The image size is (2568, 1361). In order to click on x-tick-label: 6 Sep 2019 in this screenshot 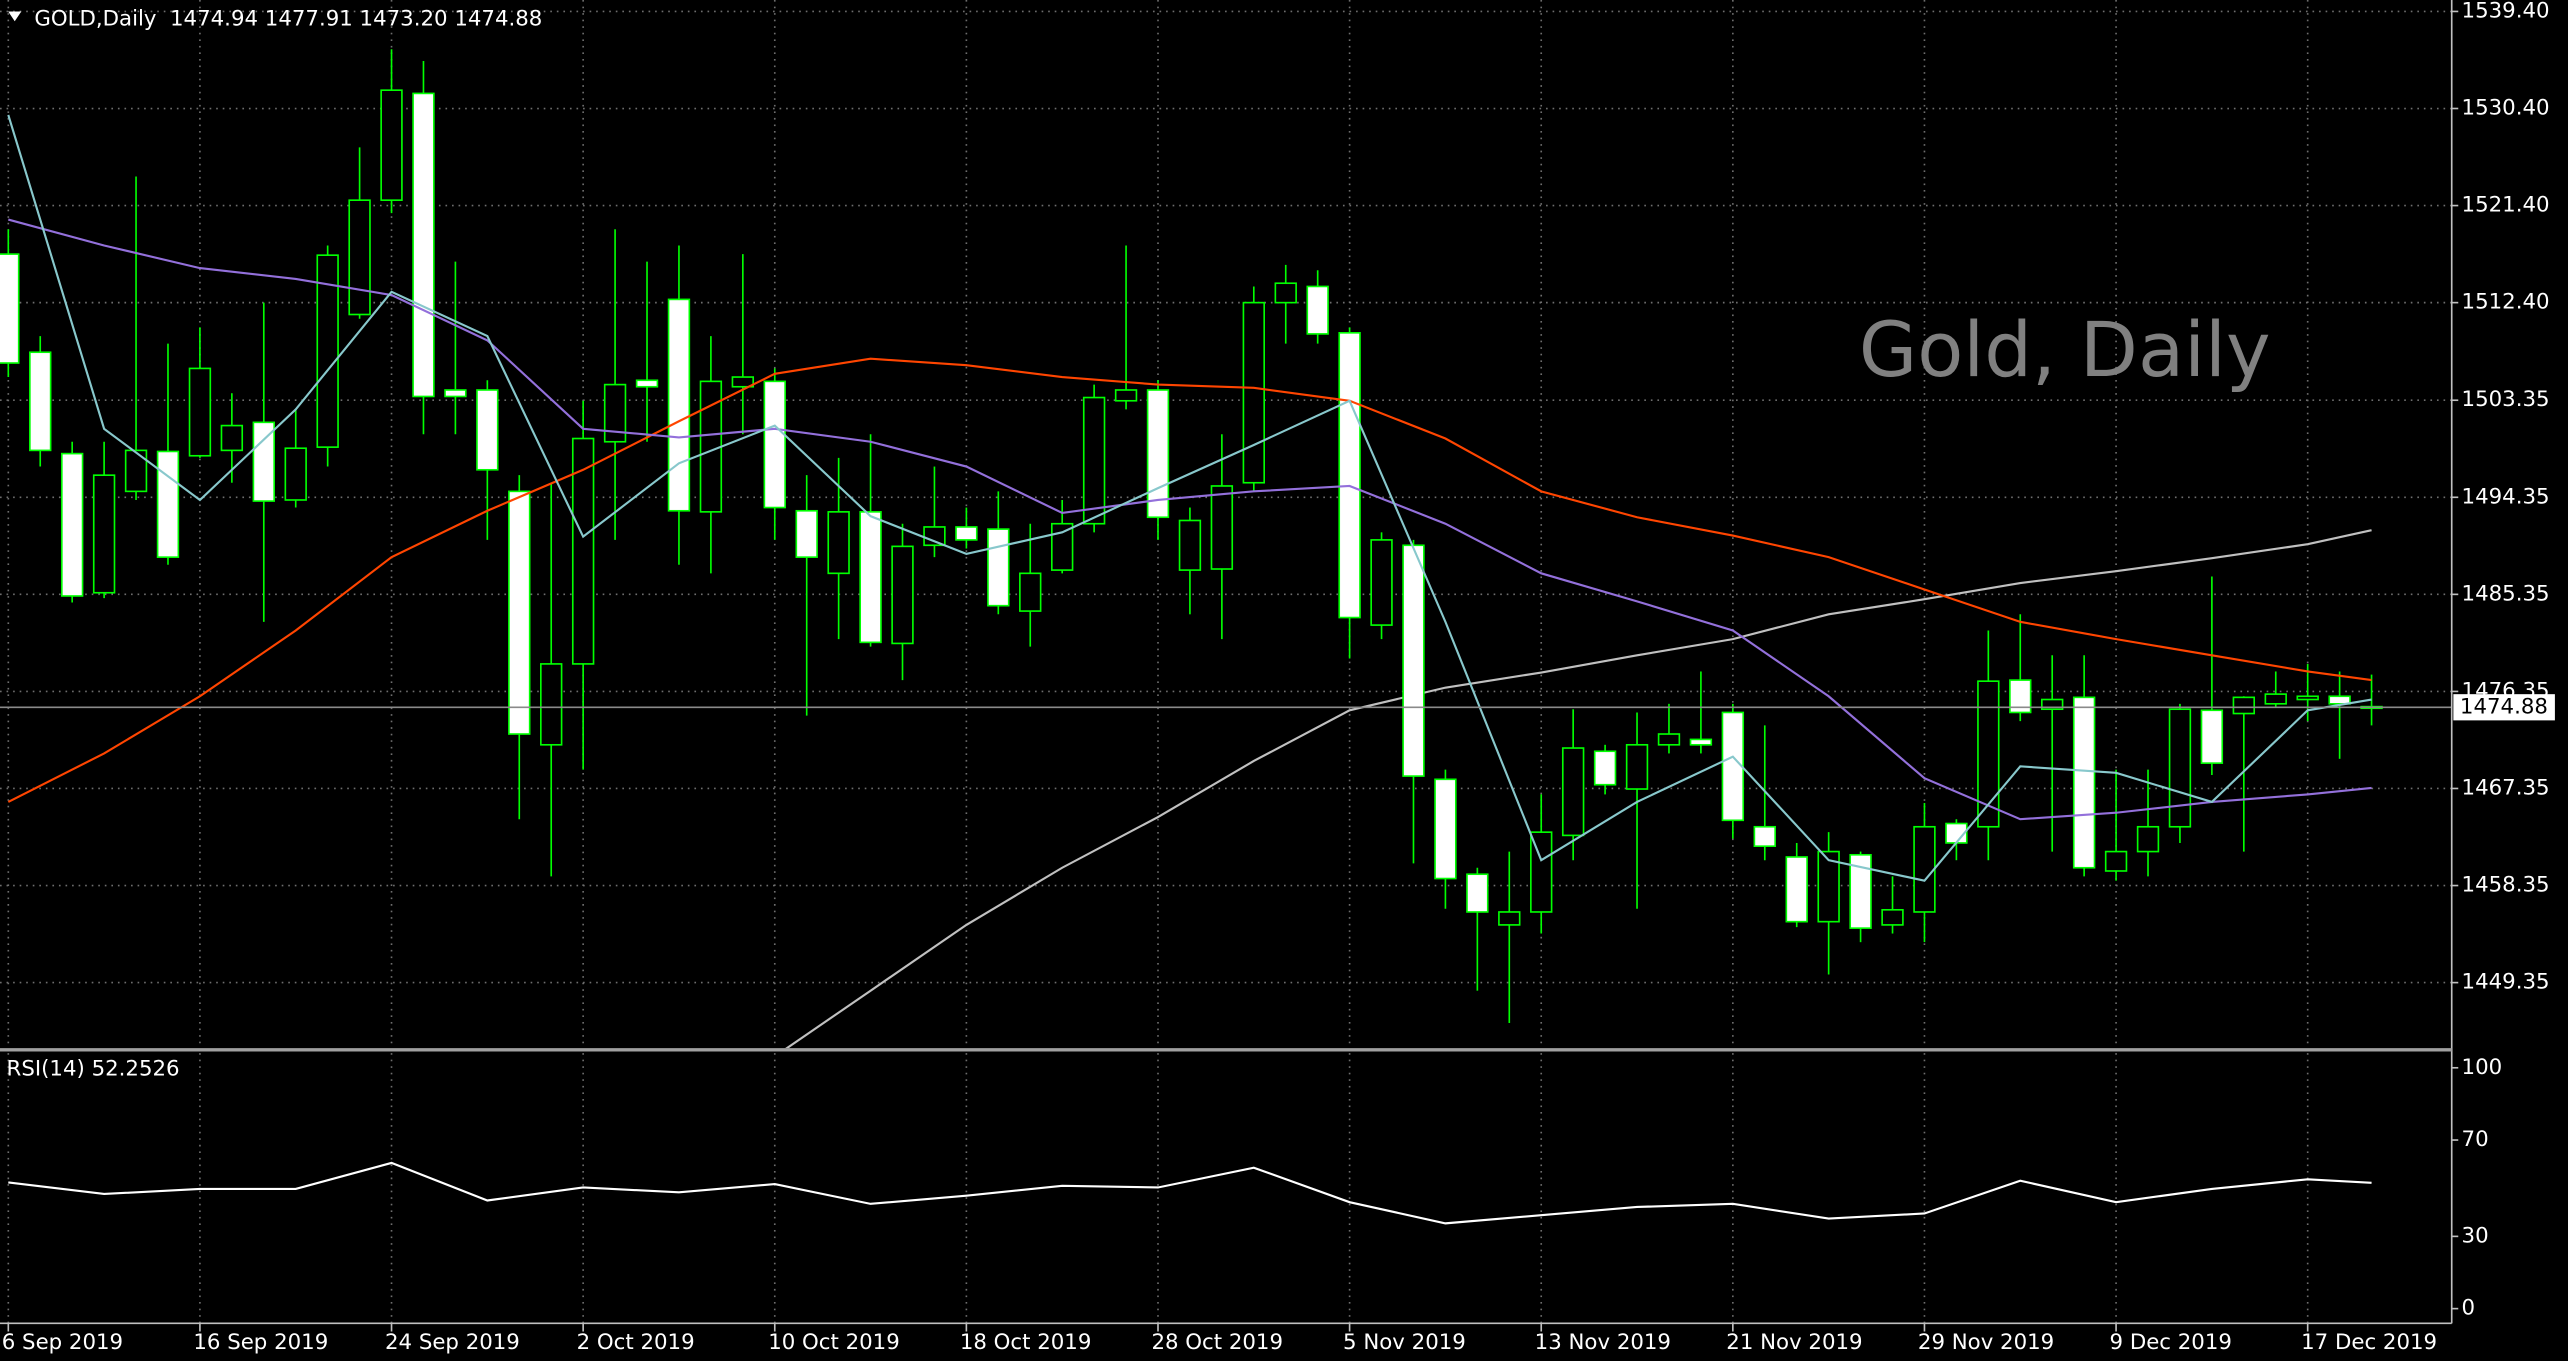, I will do `click(62, 1342)`.